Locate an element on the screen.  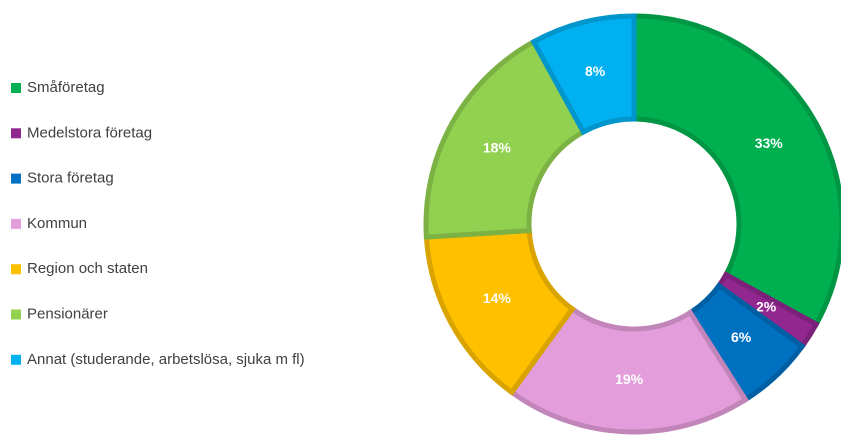
legend-label: Kommun is located at coordinates (57, 223).